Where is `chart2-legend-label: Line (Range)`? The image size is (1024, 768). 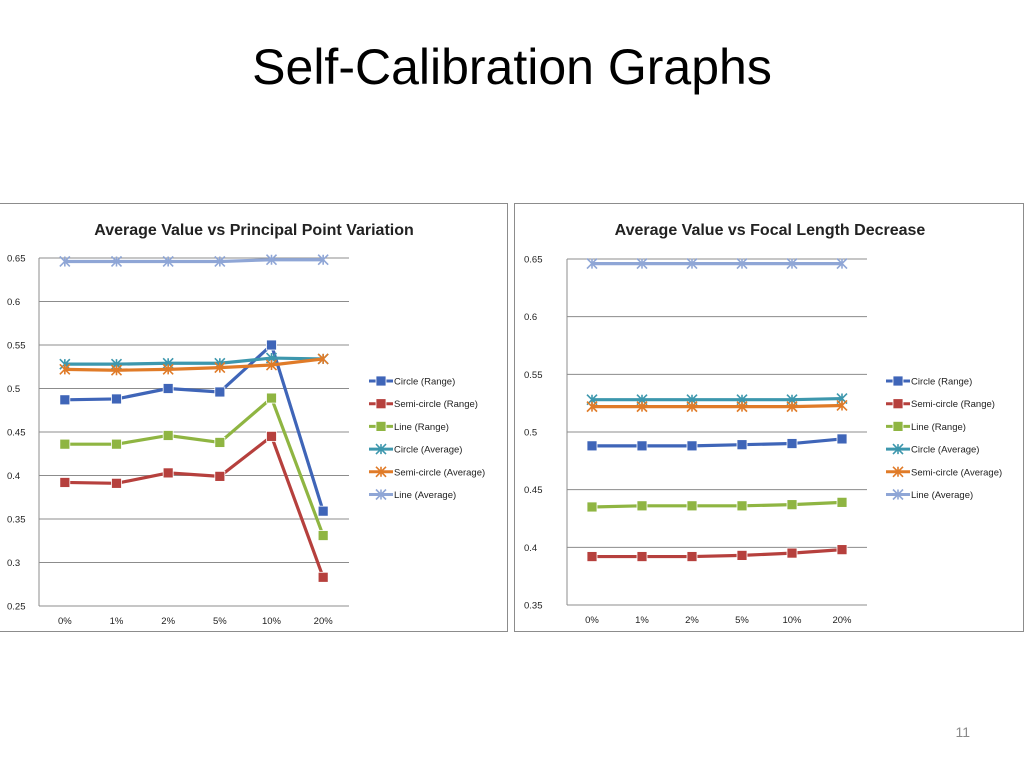
chart2-legend-label: Line (Range) is located at coordinates (938, 427).